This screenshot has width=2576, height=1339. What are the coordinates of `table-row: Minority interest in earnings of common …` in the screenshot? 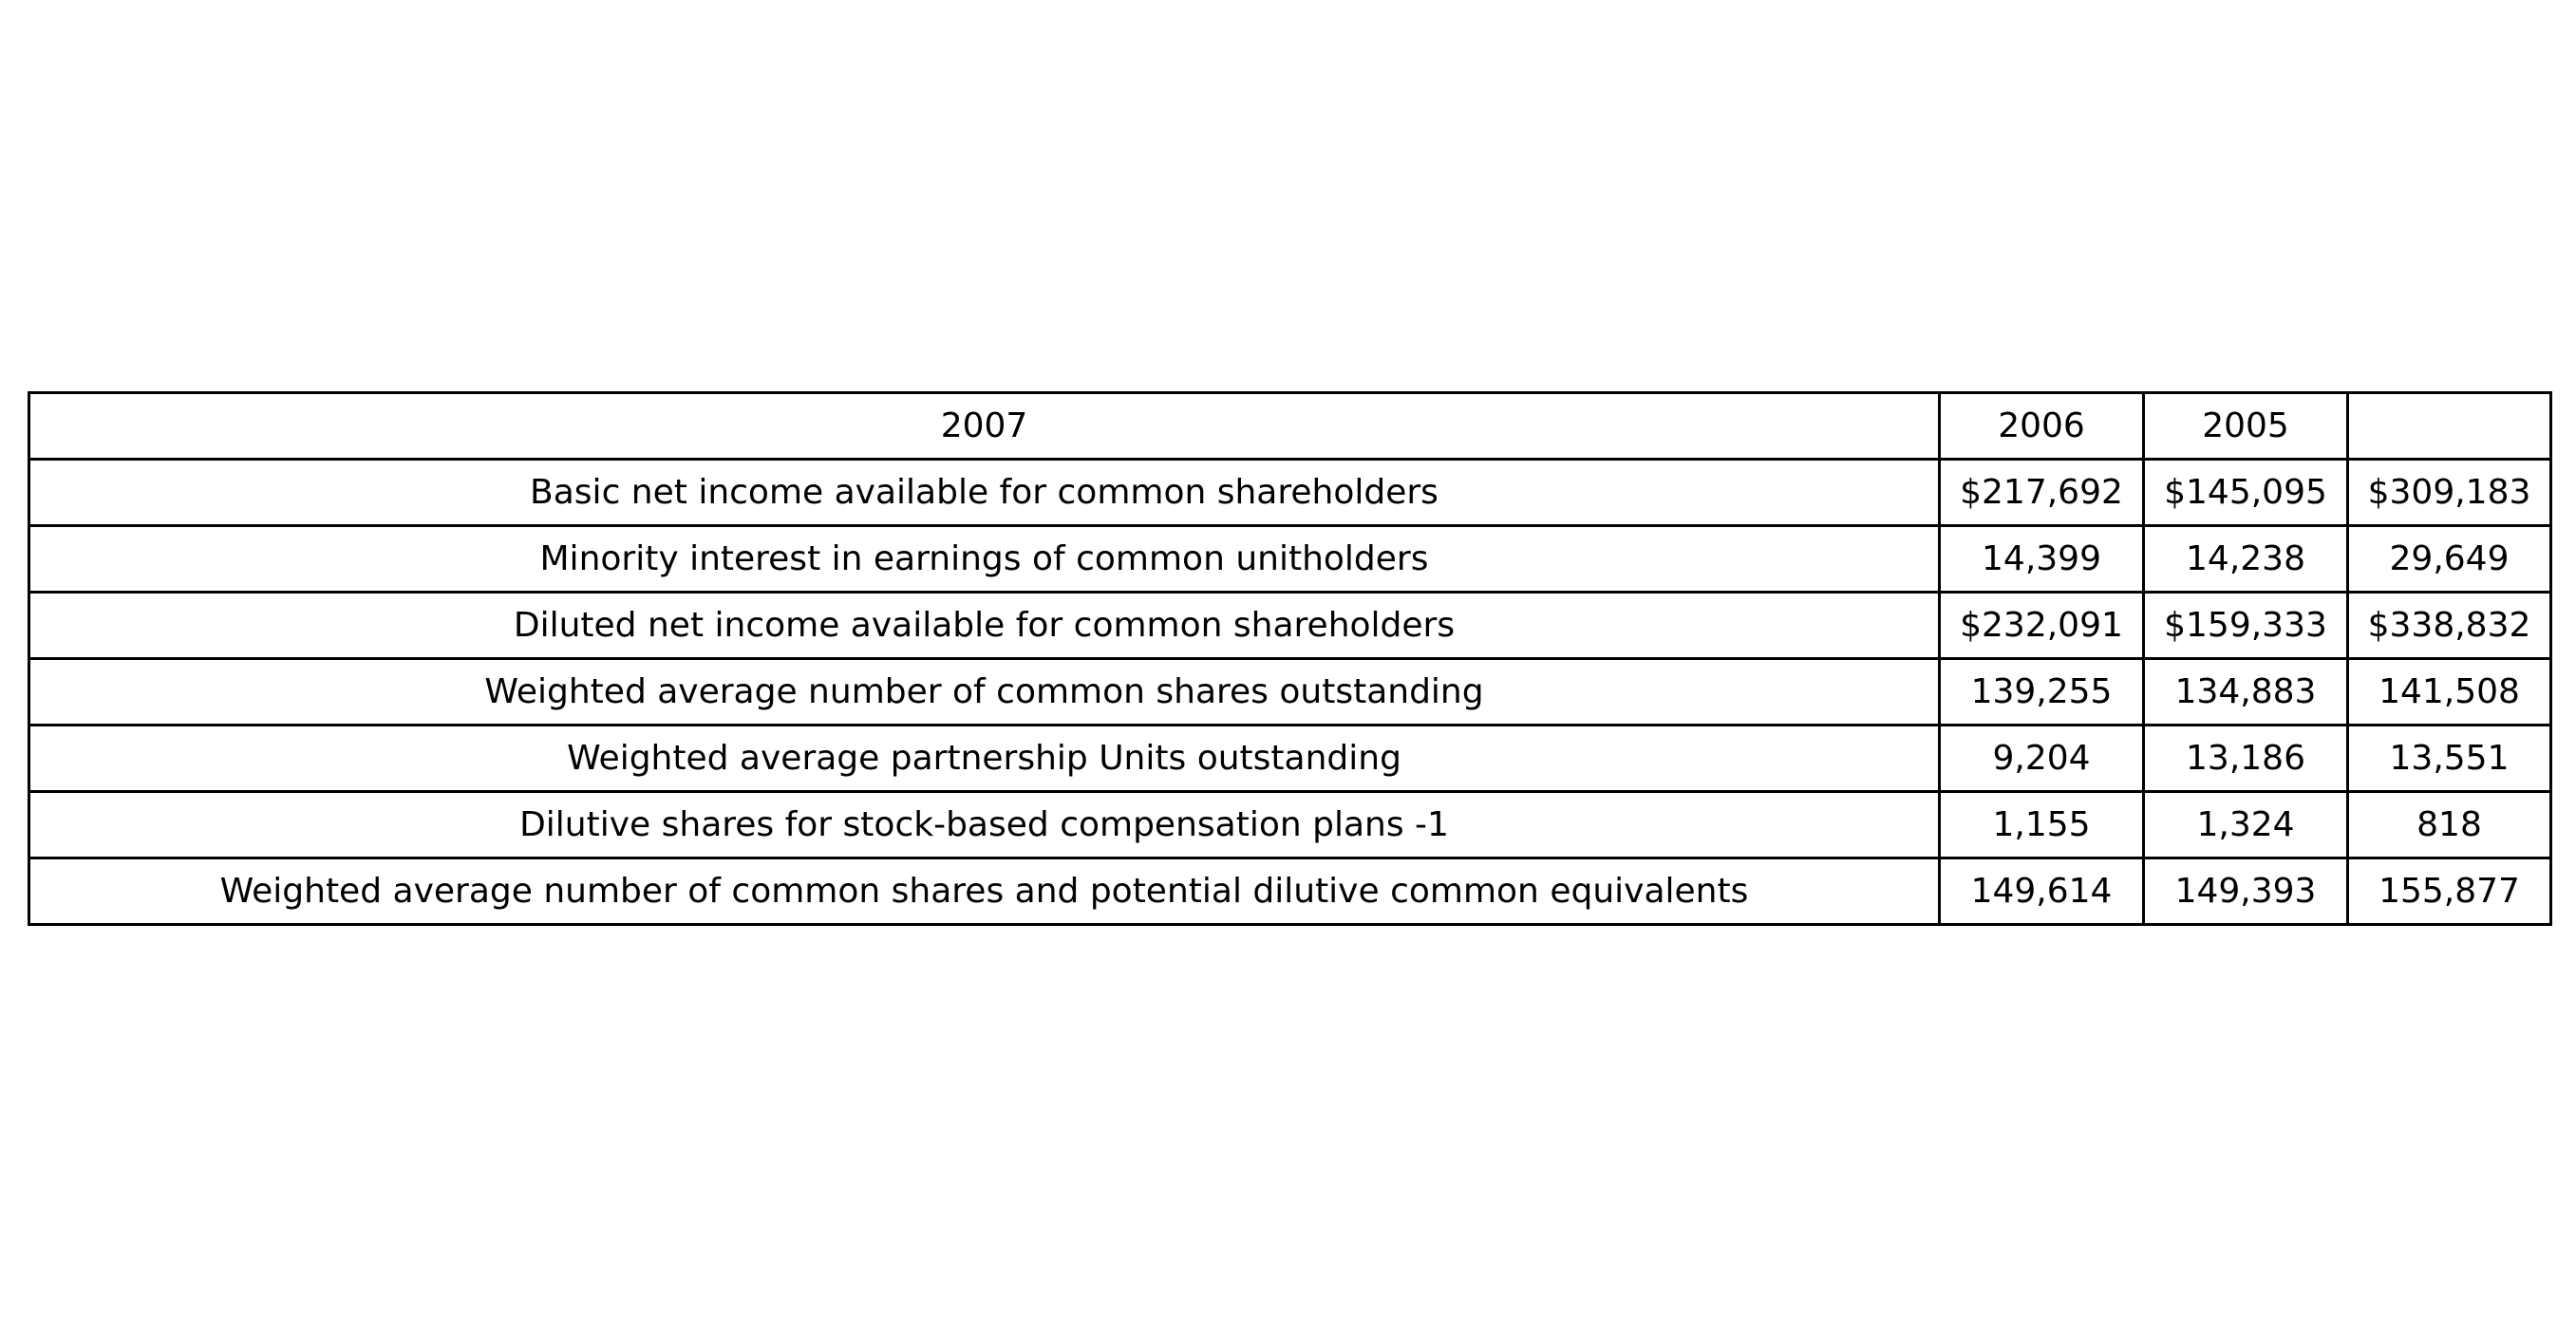 It's located at (1290, 559).